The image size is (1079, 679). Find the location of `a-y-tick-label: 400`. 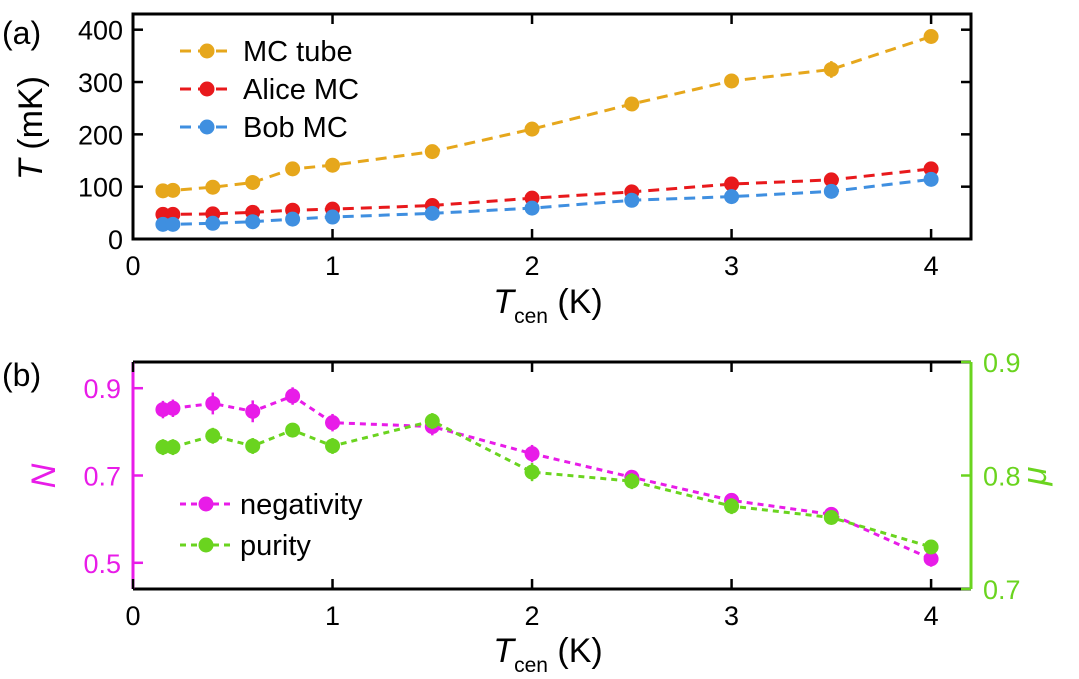

a-y-tick-label: 400 is located at coordinates (100, 31).